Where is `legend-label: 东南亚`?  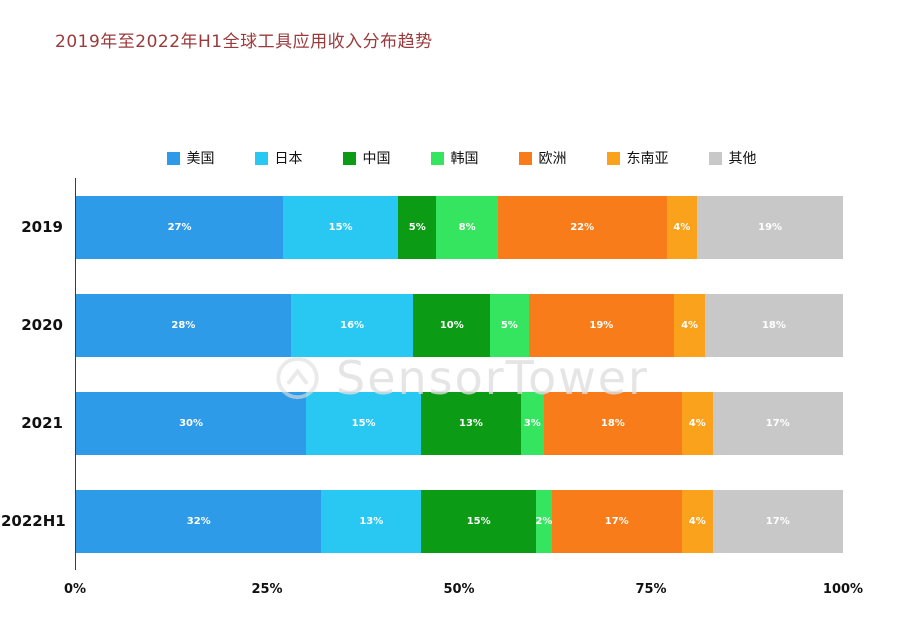
legend-label: 东南亚 is located at coordinates (647, 159).